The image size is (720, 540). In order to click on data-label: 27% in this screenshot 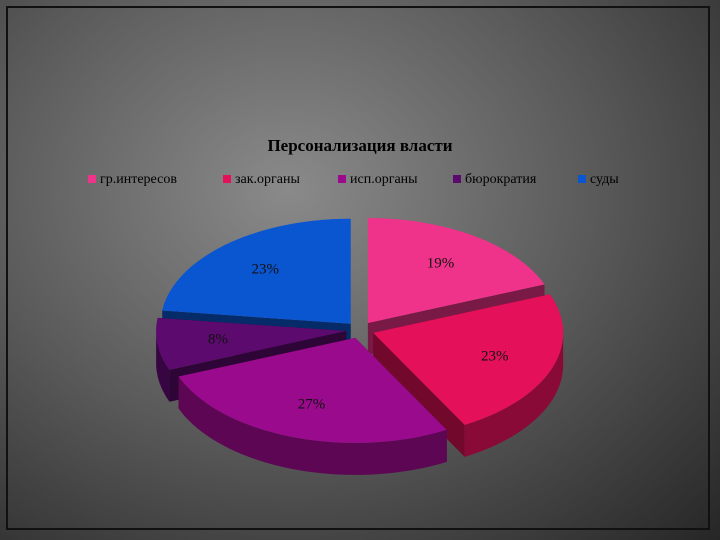, I will do `click(312, 405)`.